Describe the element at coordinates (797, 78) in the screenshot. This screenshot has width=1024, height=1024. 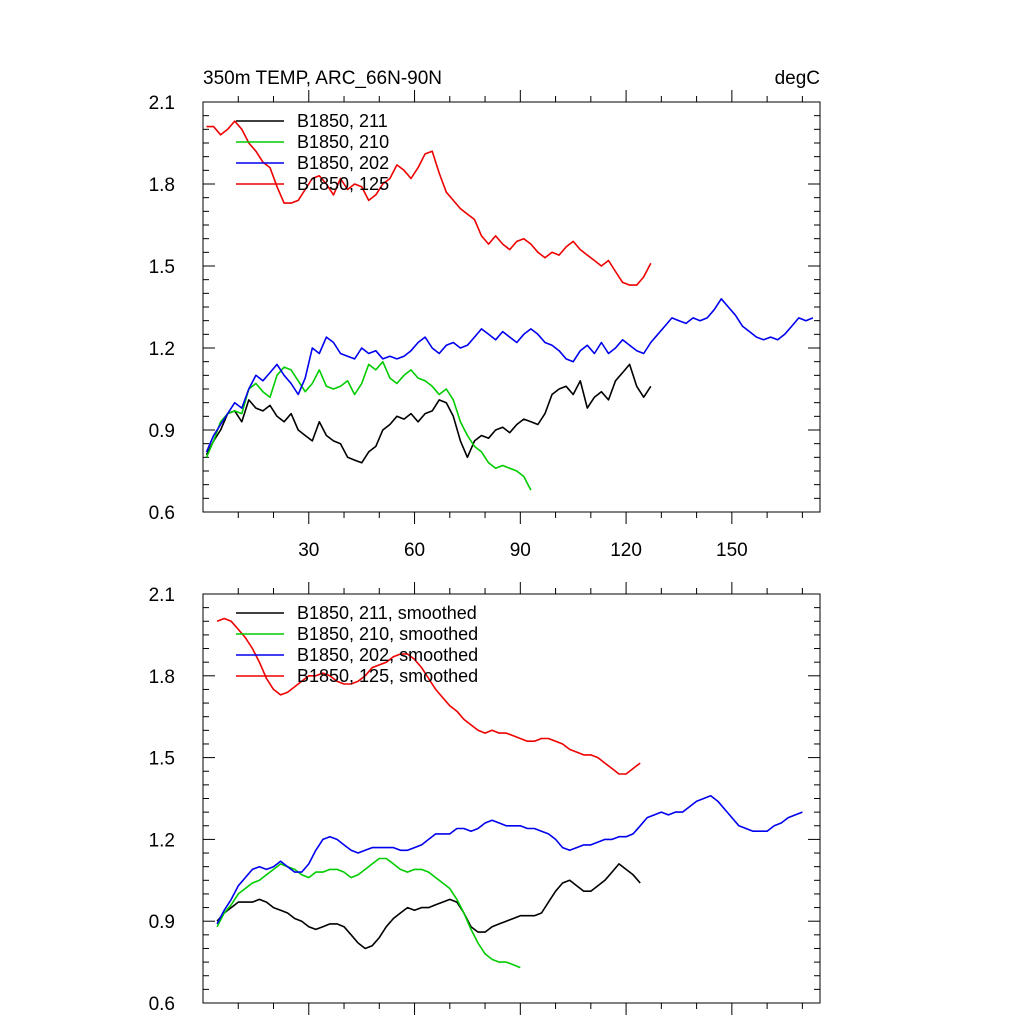
I see `units-label: degC` at that location.